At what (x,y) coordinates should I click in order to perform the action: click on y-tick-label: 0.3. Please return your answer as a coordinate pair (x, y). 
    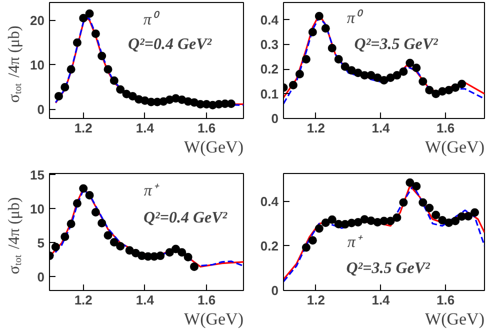
    Looking at the image, I should click on (269, 44).